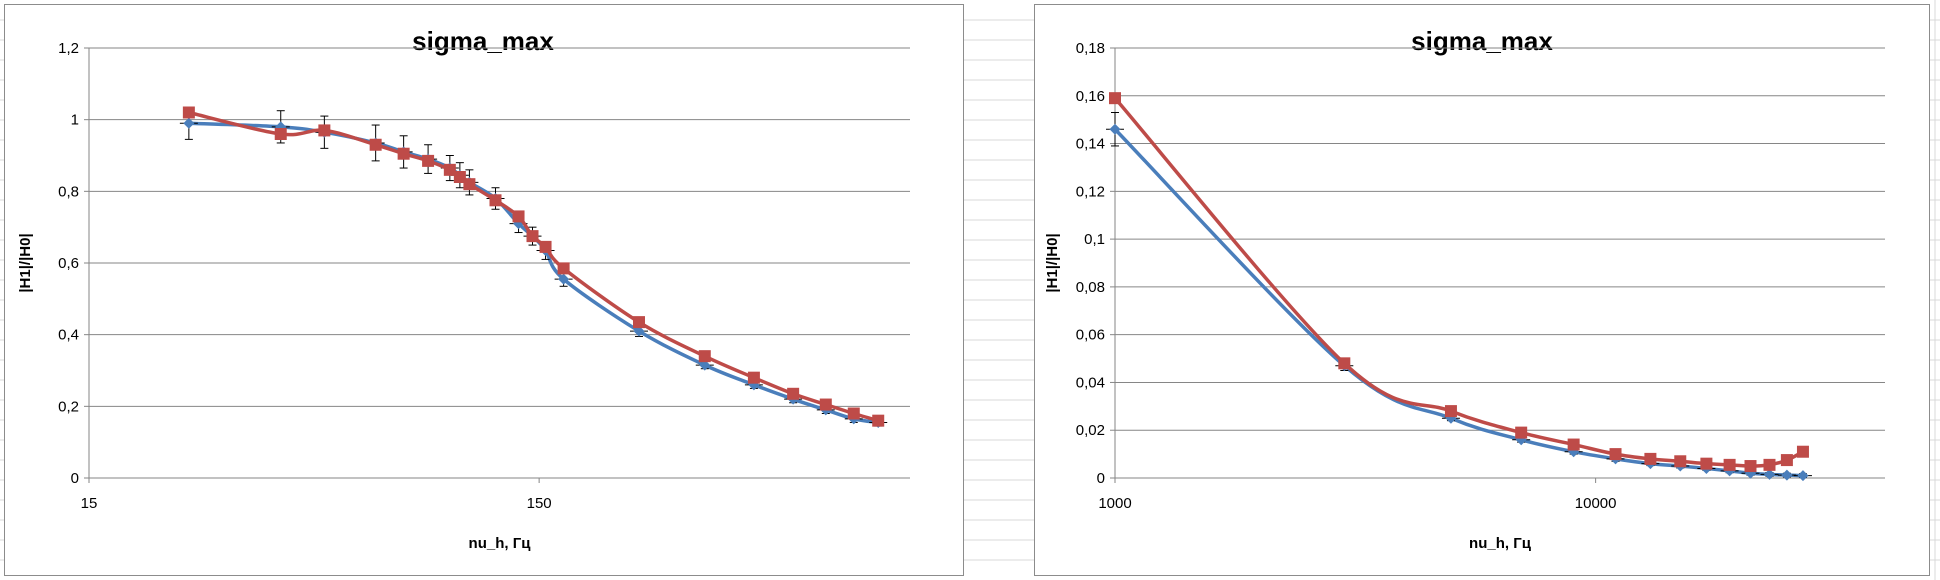 The image size is (1940, 580). I want to click on y-tick-label: 0,14, so click(1090, 144).